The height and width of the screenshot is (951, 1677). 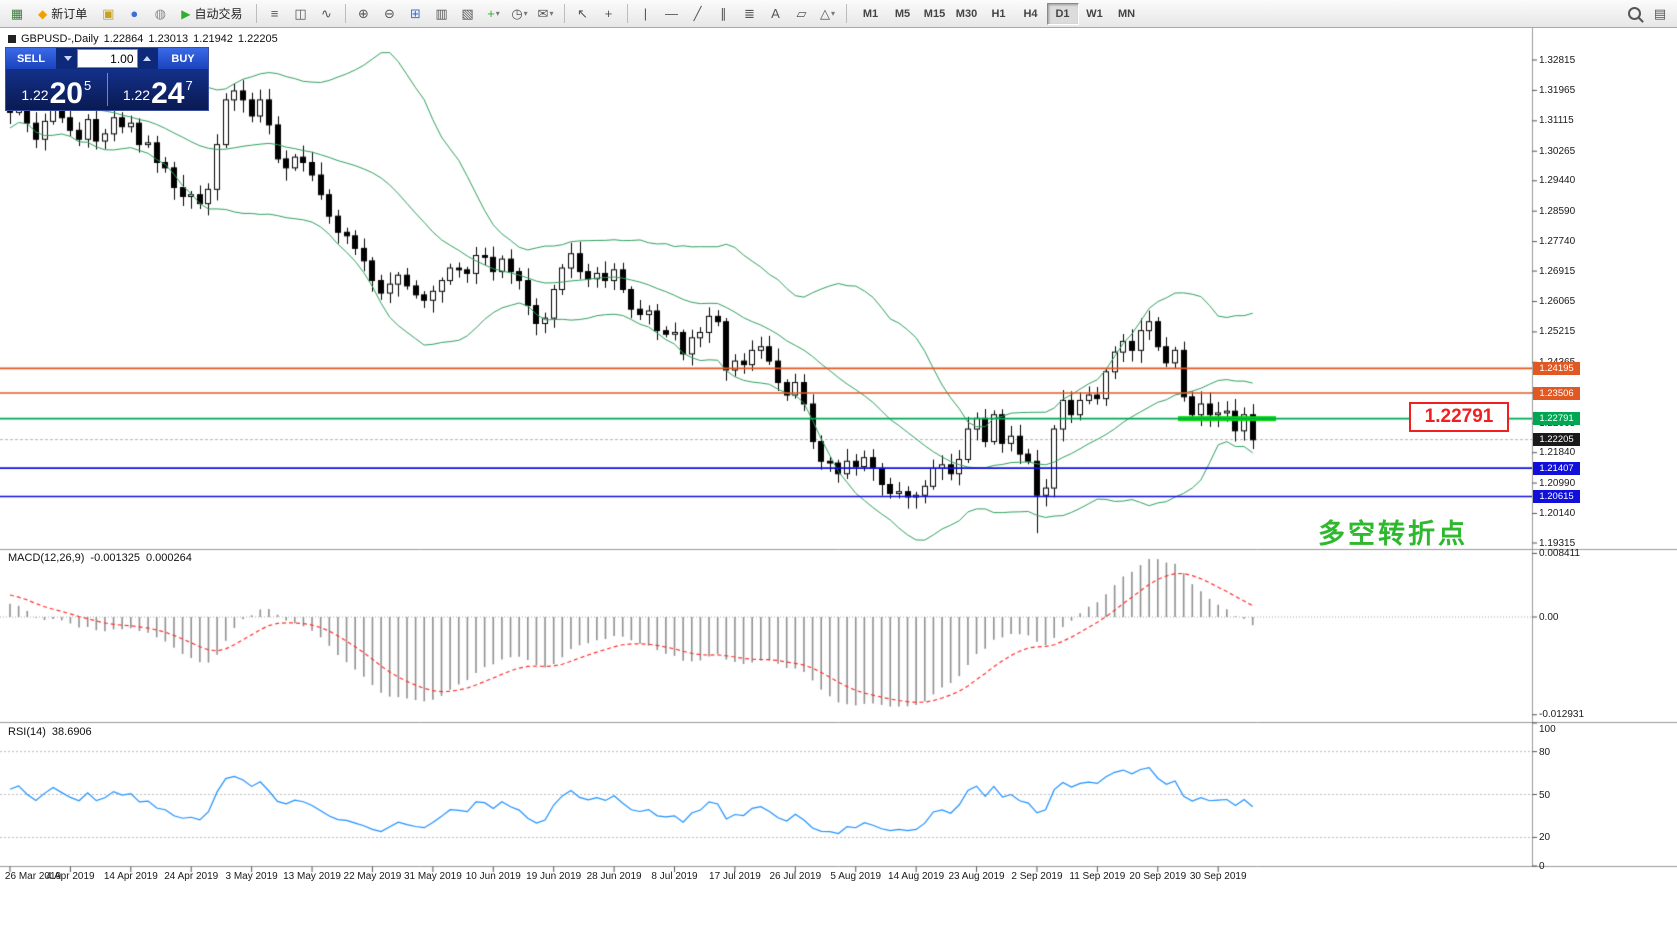 I want to click on timeframe-m15: M15, so click(x=934, y=13).